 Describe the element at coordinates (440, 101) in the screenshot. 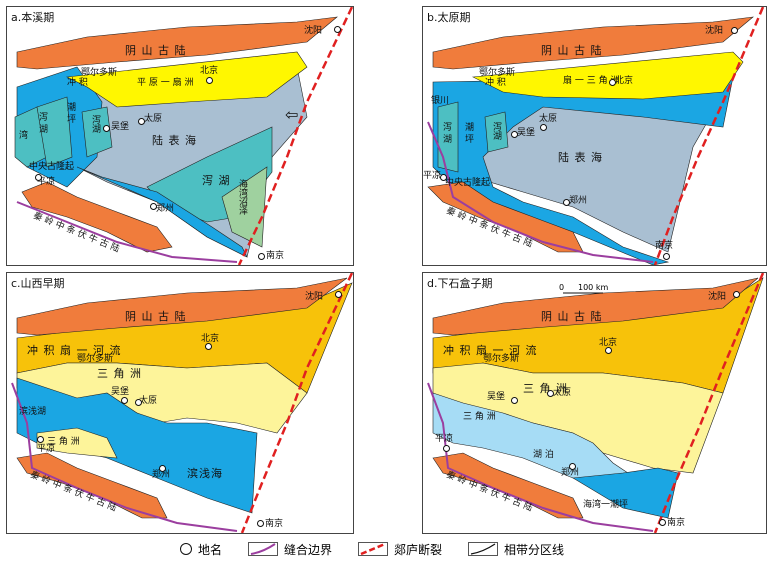

I see `yinchuan-label: 银川` at that location.